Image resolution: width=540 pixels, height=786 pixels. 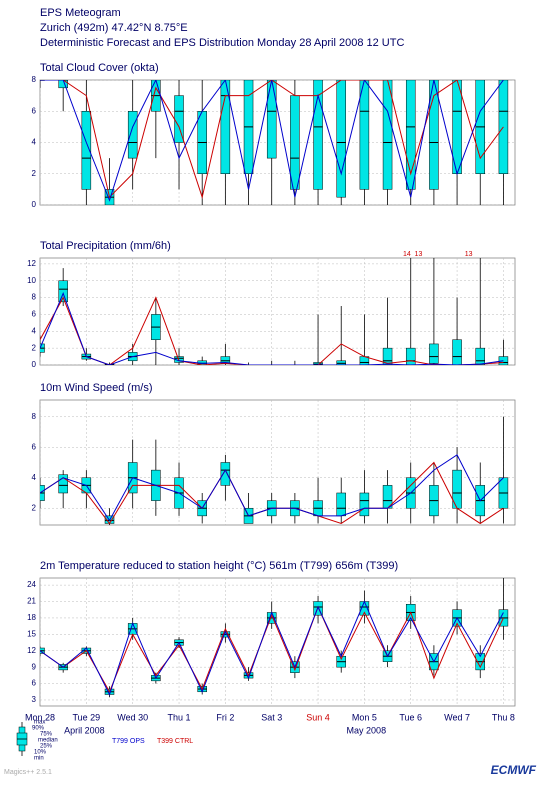 I want to click on software-label: Magics++ 2.5.1, so click(x=28, y=772).